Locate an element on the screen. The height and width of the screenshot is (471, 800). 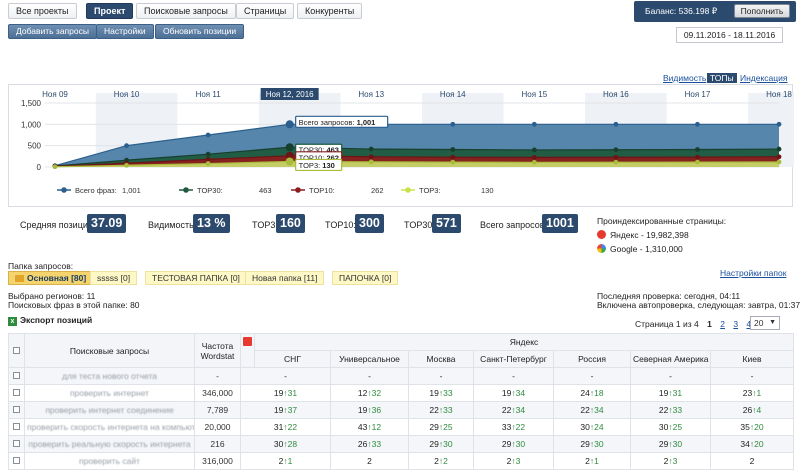
excel-icon: x is located at coordinates (12, 321).